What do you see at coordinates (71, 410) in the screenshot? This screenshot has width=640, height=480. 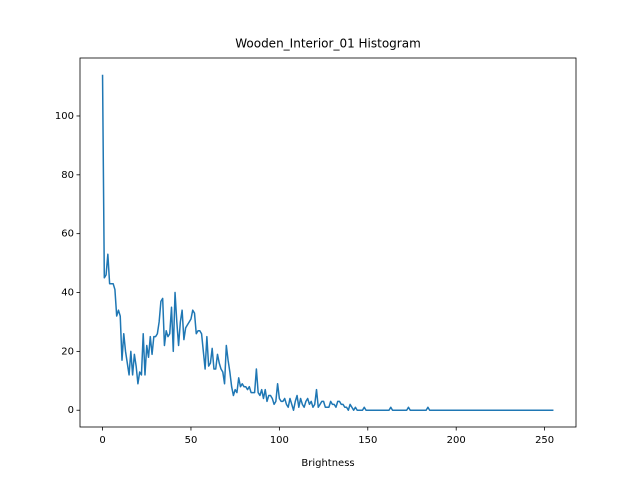 I see `y-tick-label: 0` at bounding box center [71, 410].